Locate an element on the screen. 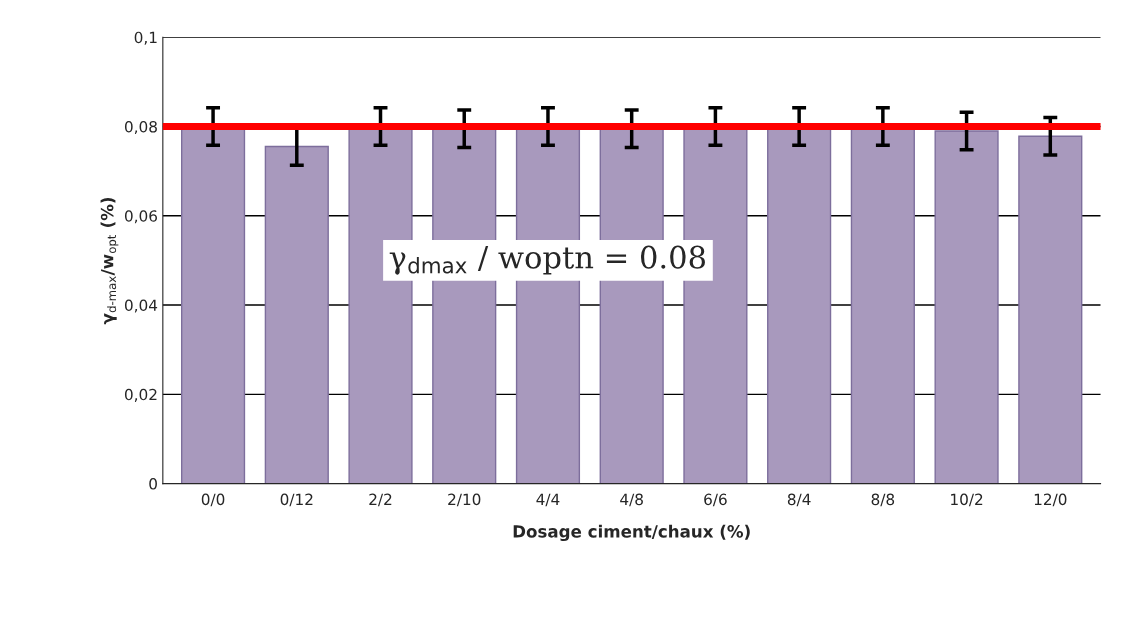 Image resolution: width=1123 pixels, height=620 pixels. y-tick-label: 0,04 is located at coordinates (141, 306).